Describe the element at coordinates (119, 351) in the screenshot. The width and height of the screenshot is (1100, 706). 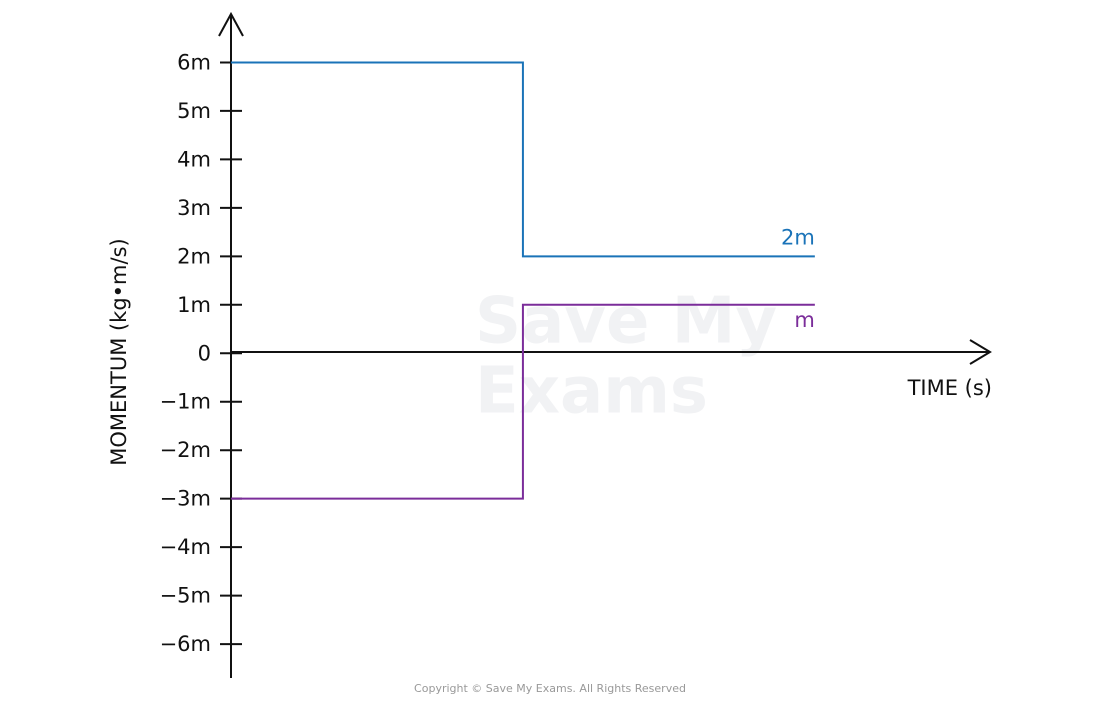
I see `y-axis-label: MOMENTUM (kg•m/s)` at that location.